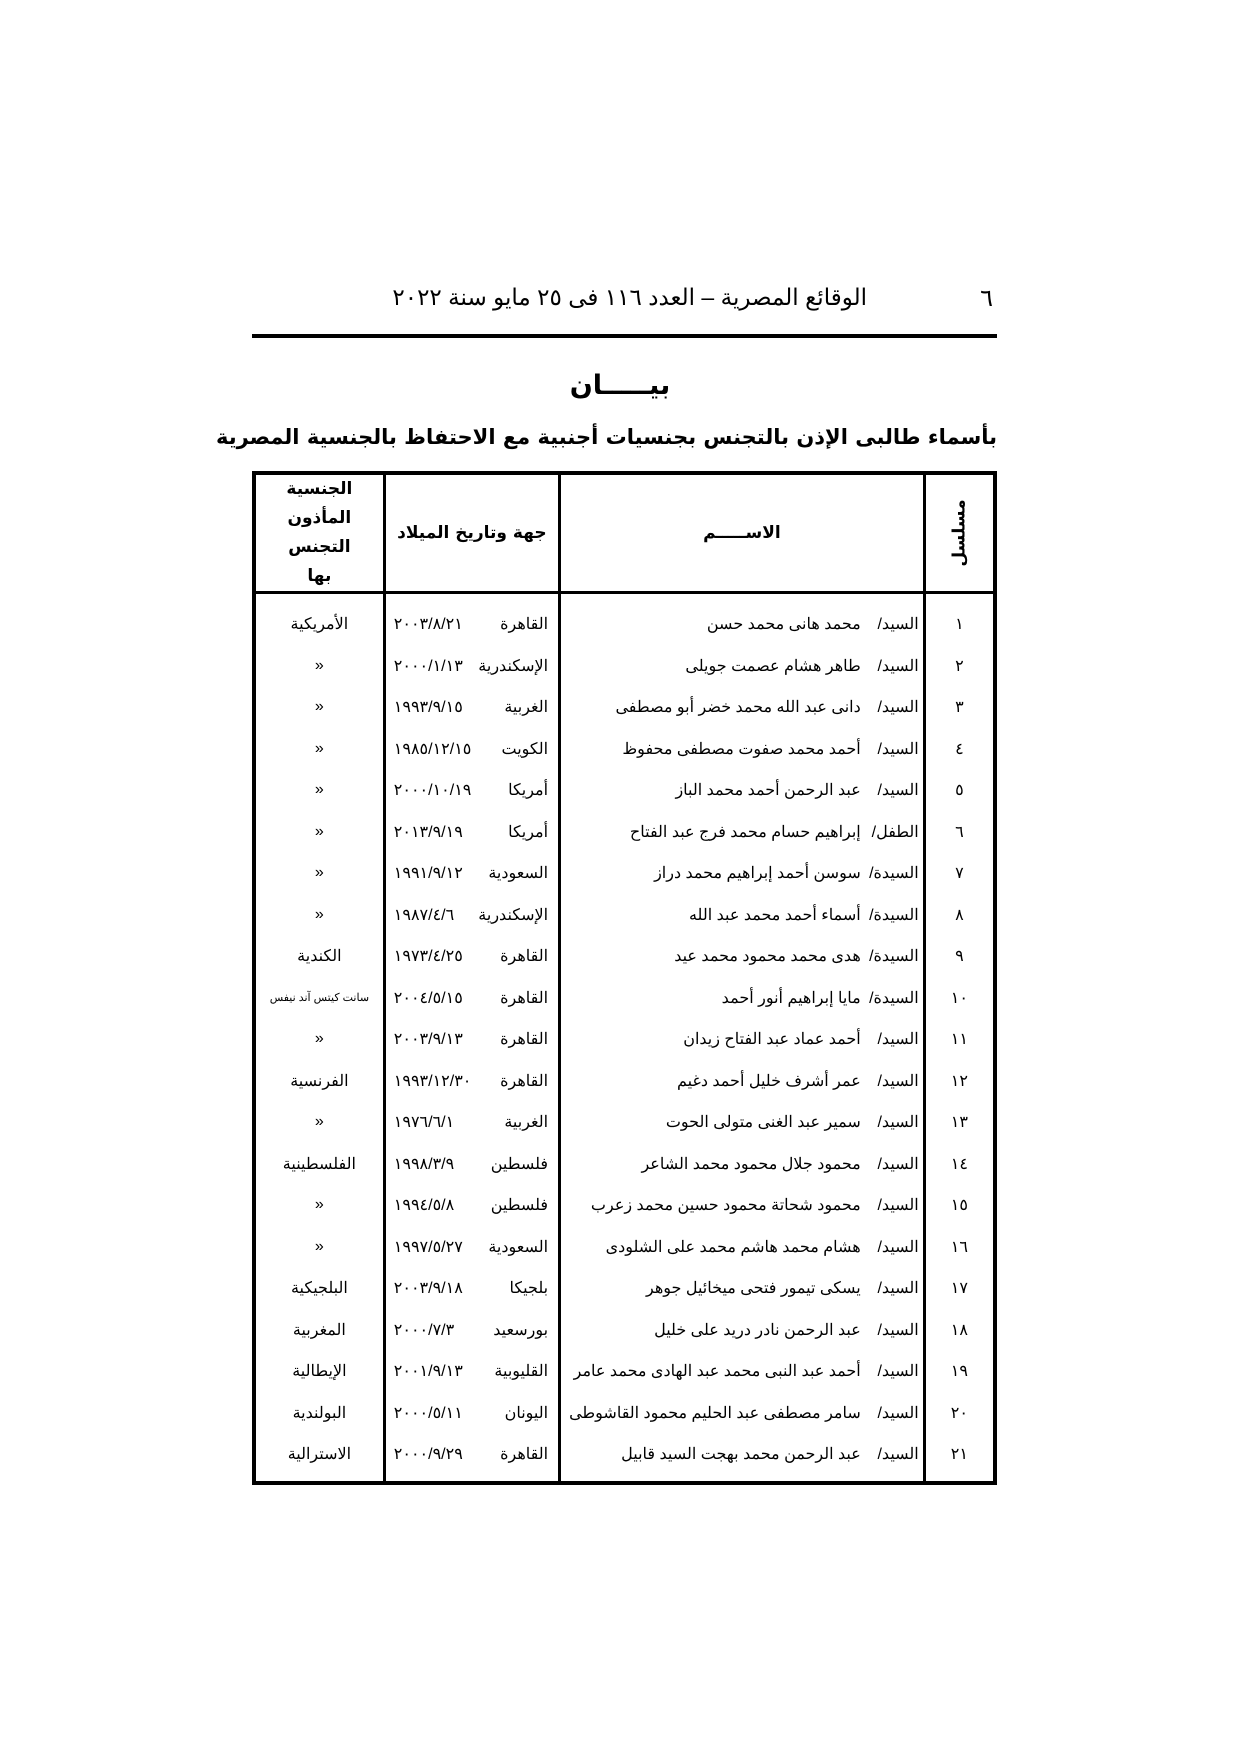  What do you see at coordinates (763, 1123) in the screenshot?
I see `person-name: سمير عبد الغنى متولى الحوت` at bounding box center [763, 1123].